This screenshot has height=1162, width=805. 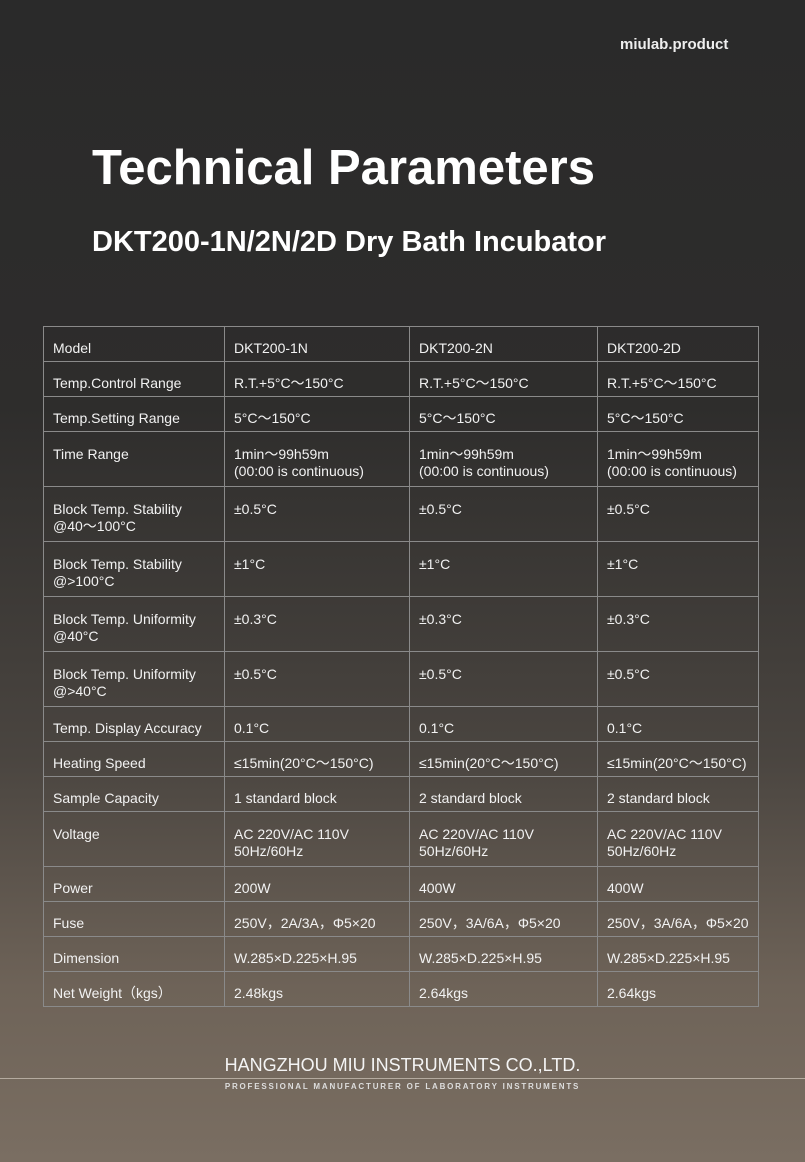 What do you see at coordinates (317, 794) in the screenshot?
I see `cell-value: 1 standard block` at bounding box center [317, 794].